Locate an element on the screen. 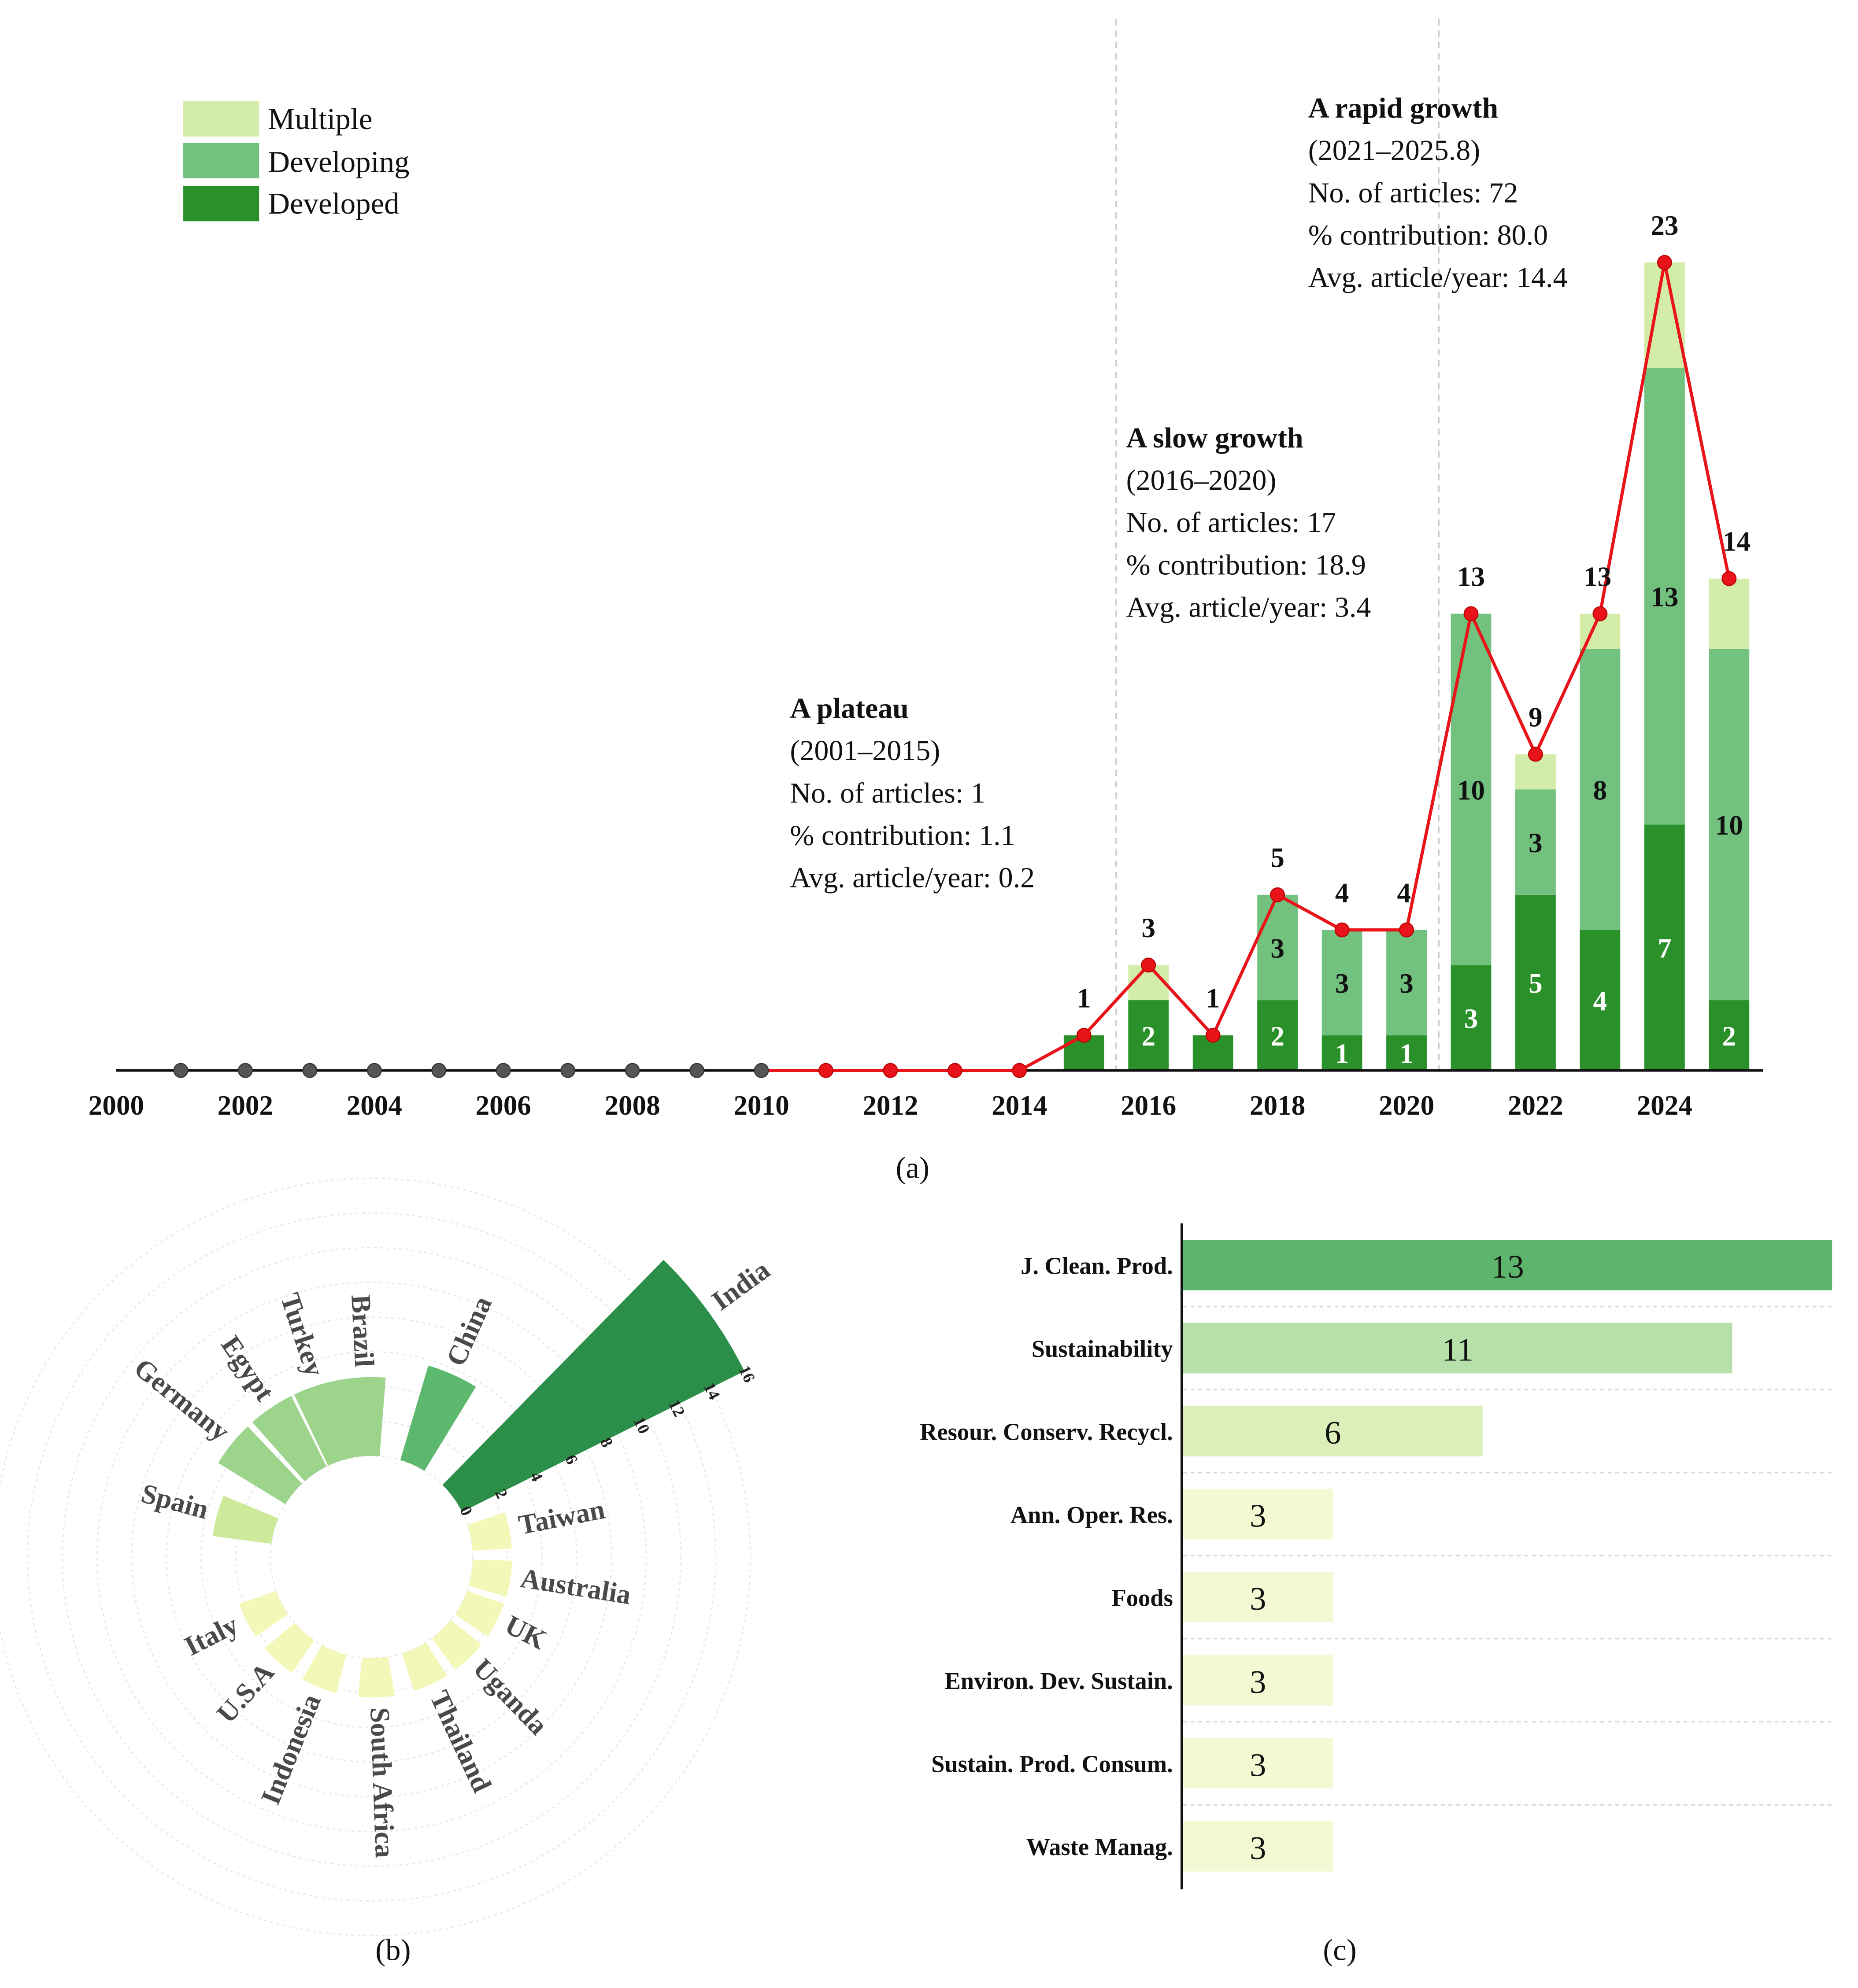 The height and width of the screenshot is (1988, 1858). segment-value-label: 13 is located at coordinates (1664, 597).